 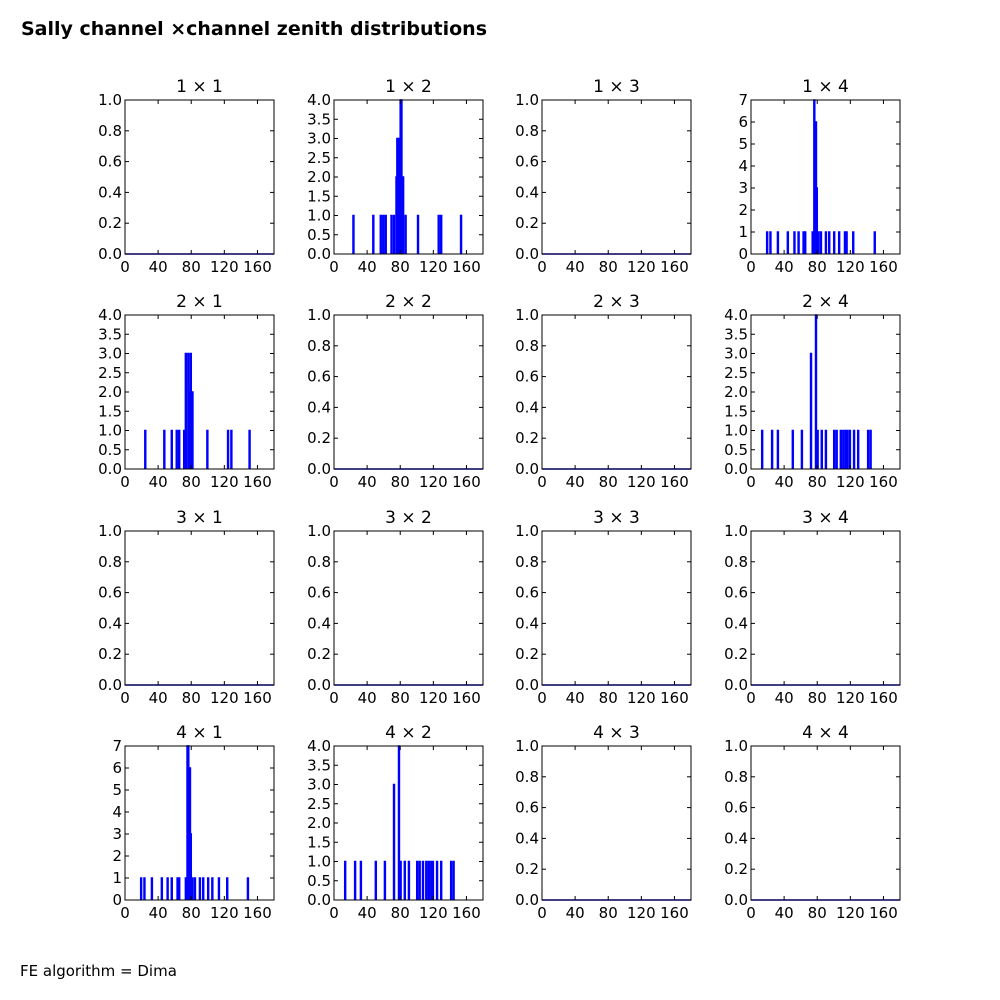 I want to click on subplot-title: 2 × 1, so click(x=199, y=302).